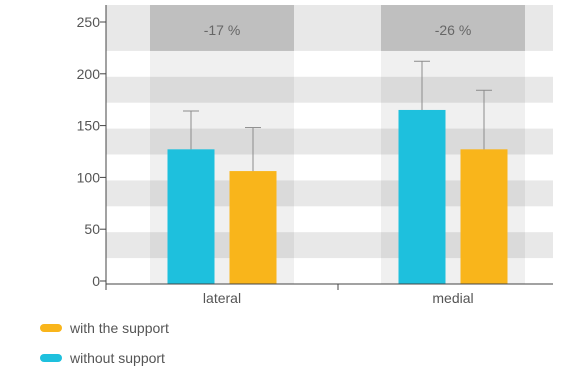 The height and width of the screenshot is (378, 573). Describe the element at coordinates (117, 358) in the screenshot. I see `legend-label-without-support: without support` at that location.